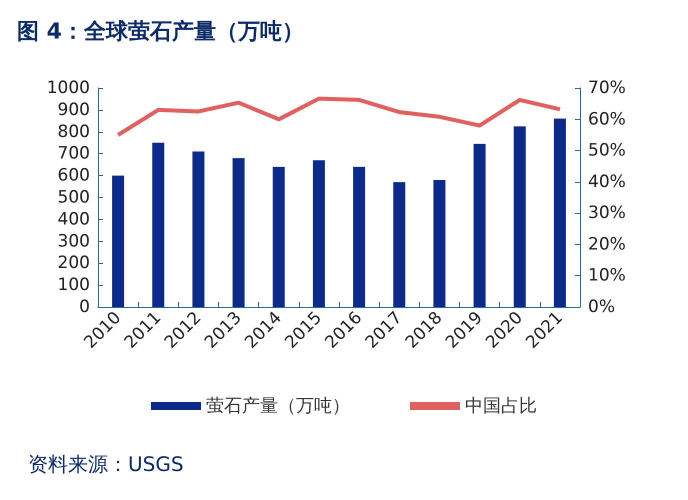 The height and width of the screenshot is (500, 688). Describe the element at coordinates (74, 241) in the screenshot. I see `y-tick-label: 300` at that location.